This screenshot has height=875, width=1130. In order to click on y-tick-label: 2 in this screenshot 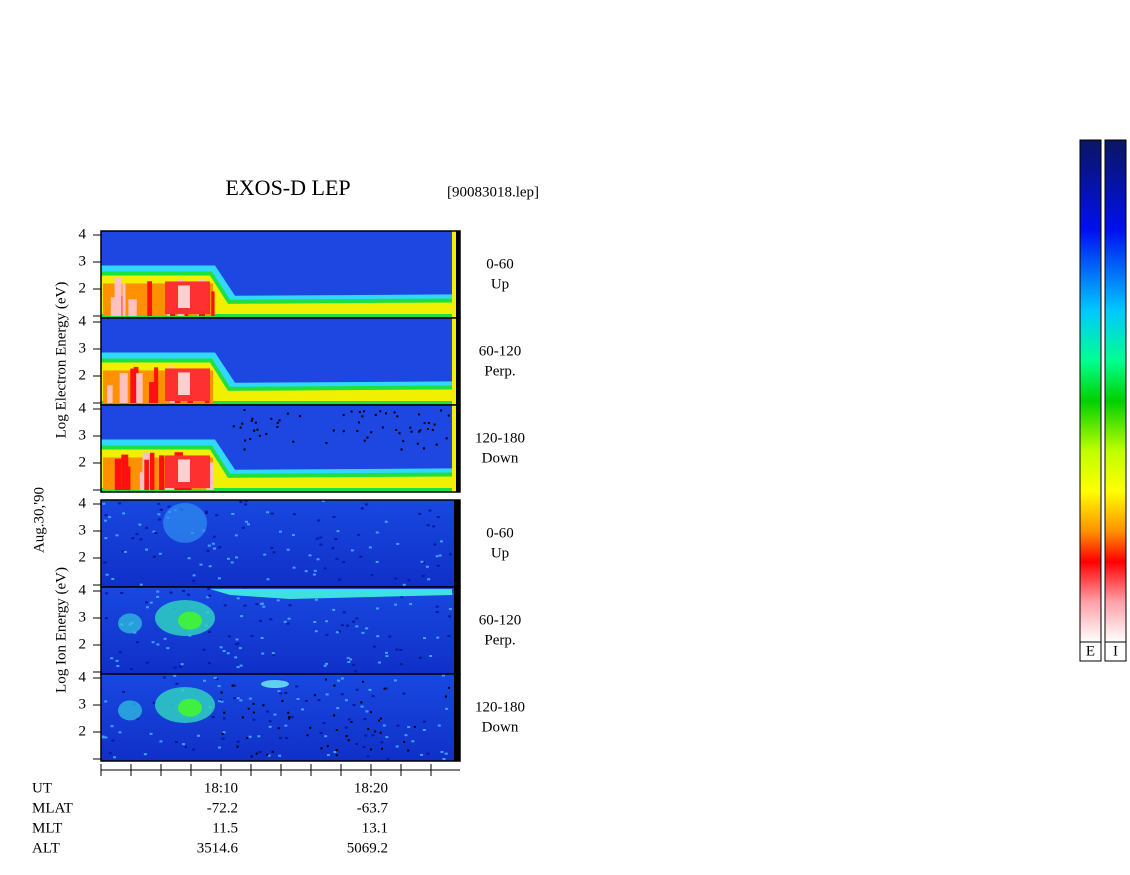, I will do `click(83, 731)`.